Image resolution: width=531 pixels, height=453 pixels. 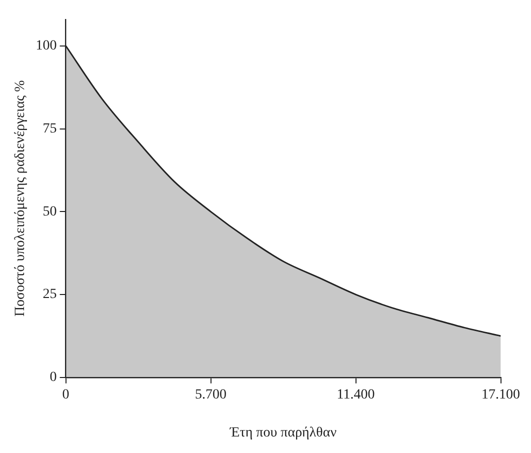 What do you see at coordinates (355, 394) in the screenshot?
I see `x-tick-label: 11.400` at bounding box center [355, 394].